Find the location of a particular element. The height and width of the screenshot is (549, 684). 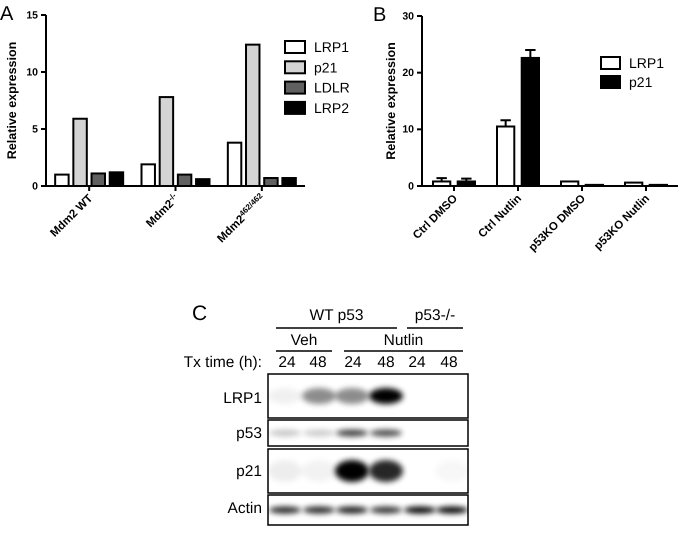

text: LRP1 is located at coordinates (242, 398).